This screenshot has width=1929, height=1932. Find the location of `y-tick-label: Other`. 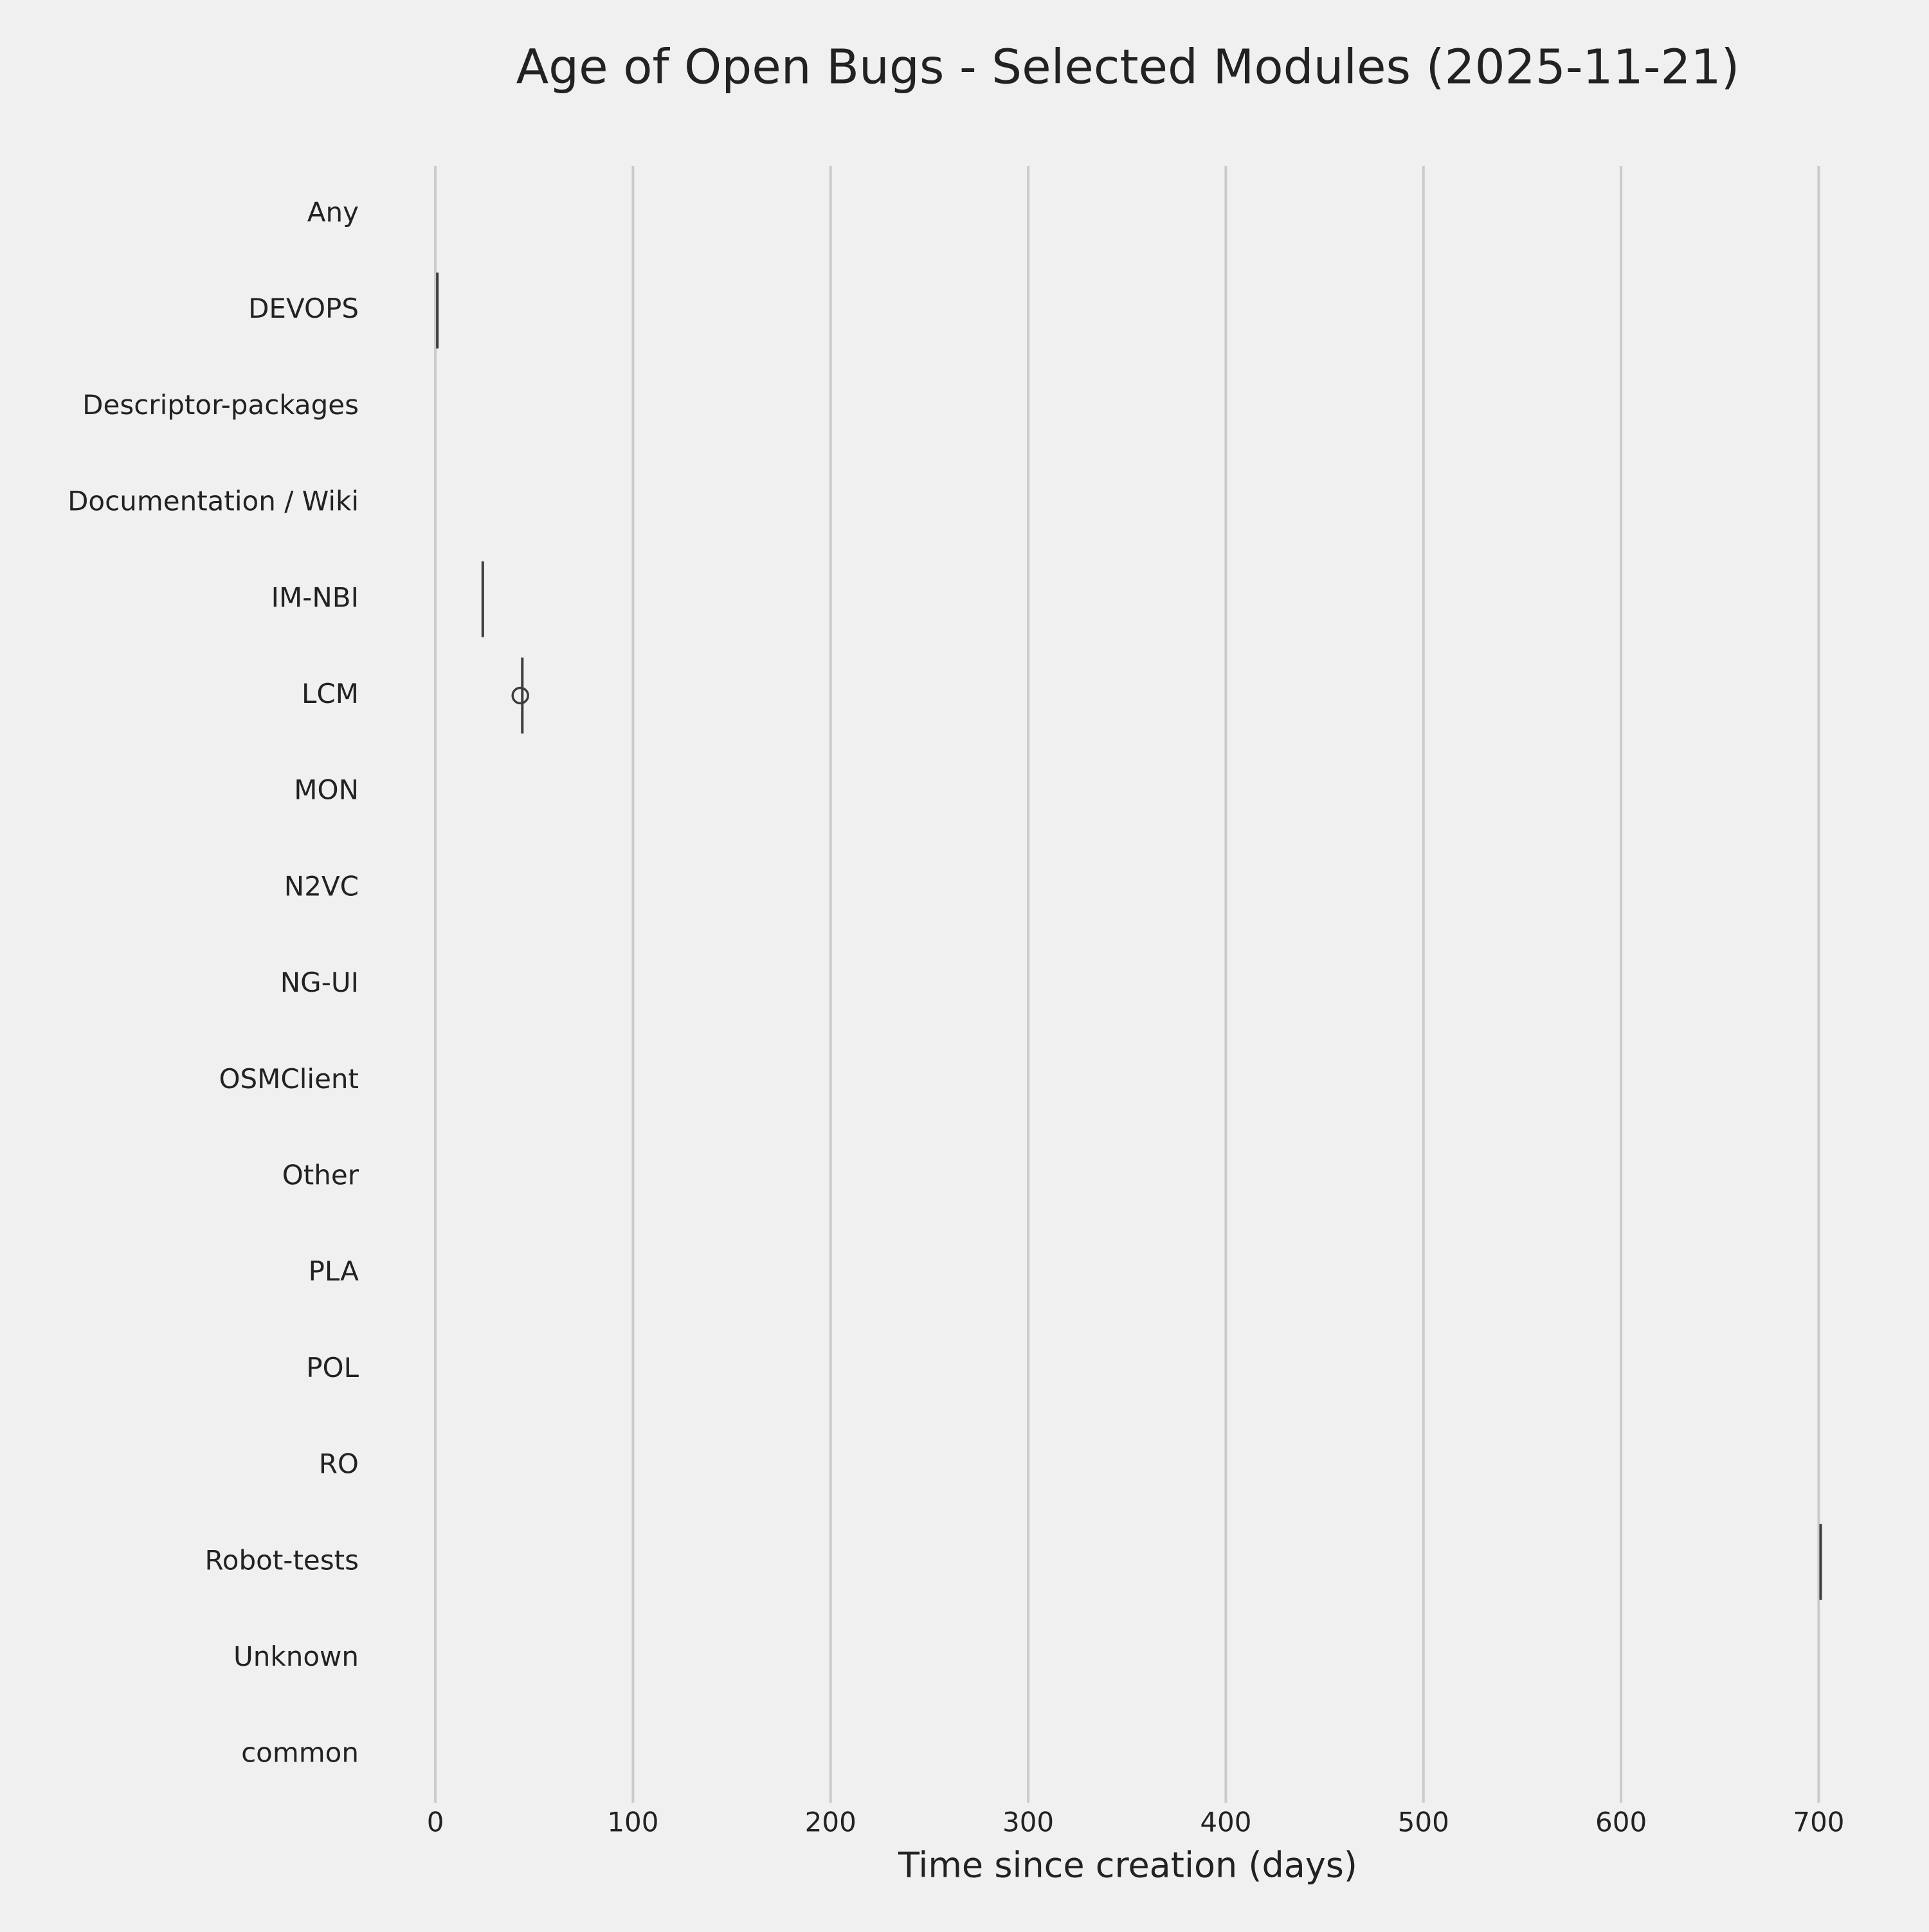

y-tick-label: Other is located at coordinates (320, 1176).